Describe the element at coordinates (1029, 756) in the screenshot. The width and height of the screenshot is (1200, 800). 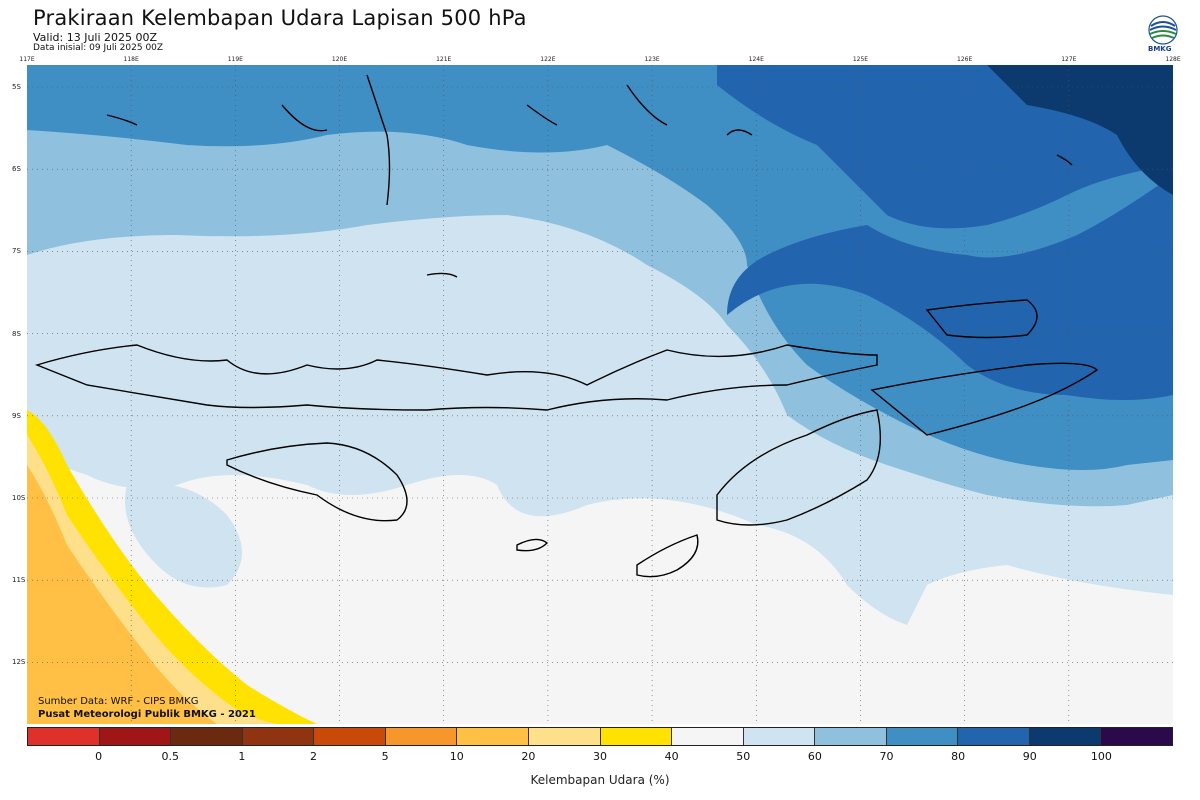
I see `colorbar-tick-label: 90` at that location.